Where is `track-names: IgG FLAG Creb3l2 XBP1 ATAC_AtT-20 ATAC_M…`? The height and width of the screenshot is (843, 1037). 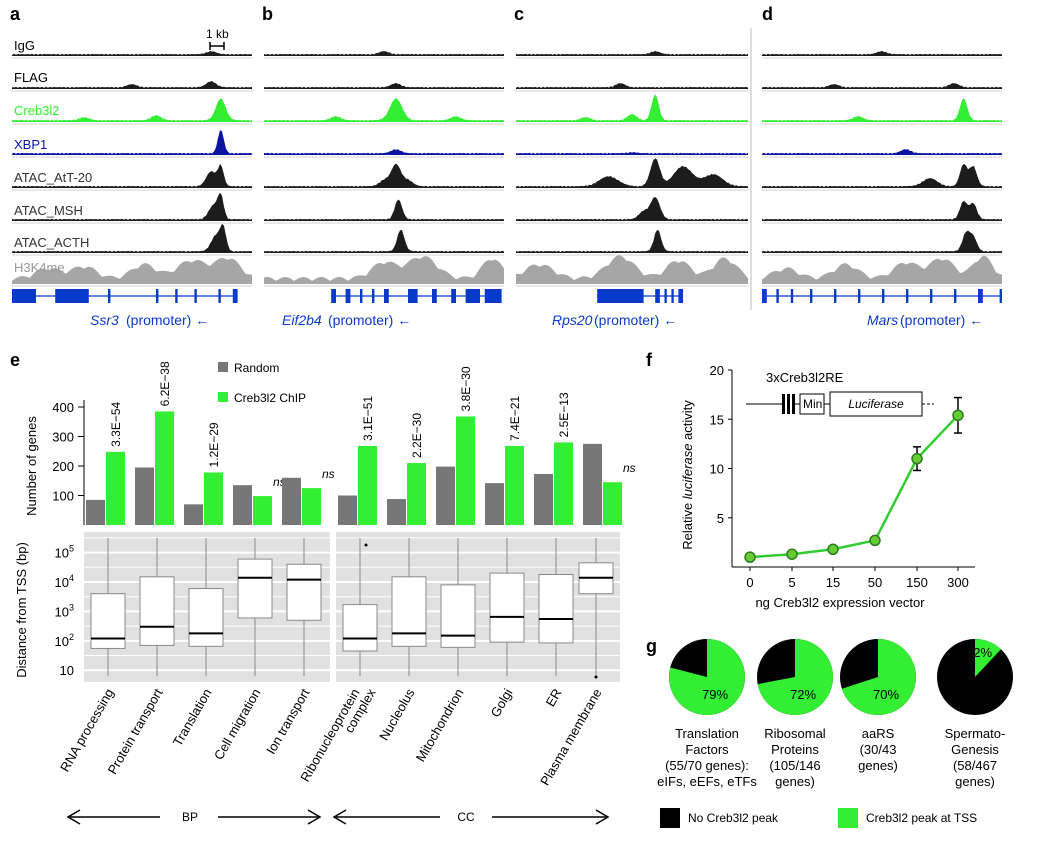
track-names: IgG FLAG Creb3l2 XBP1 ATAC_AtT-20 ATAC_M… is located at coordinates (53, 156).